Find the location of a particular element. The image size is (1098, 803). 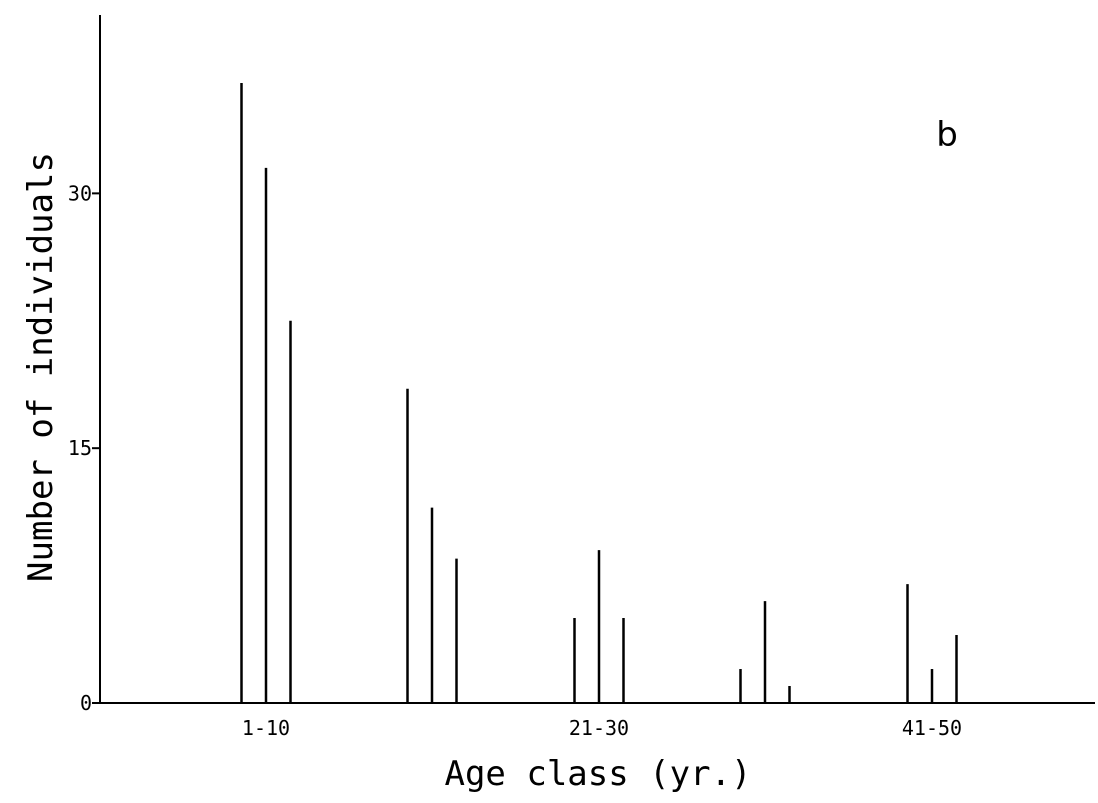

y-tick-label: 15 is located at coordinates (80, 448).